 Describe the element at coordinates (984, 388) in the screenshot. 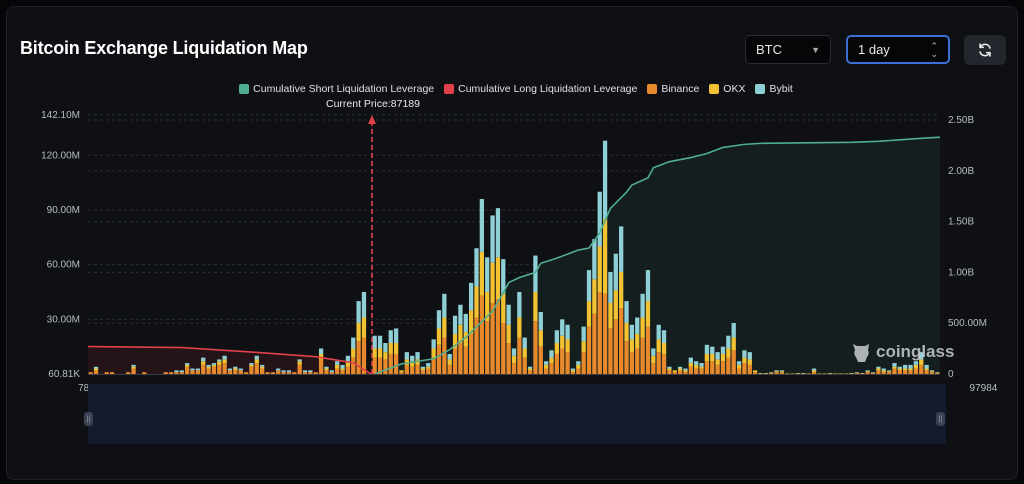

I see `x-tick: 97984` at that location.